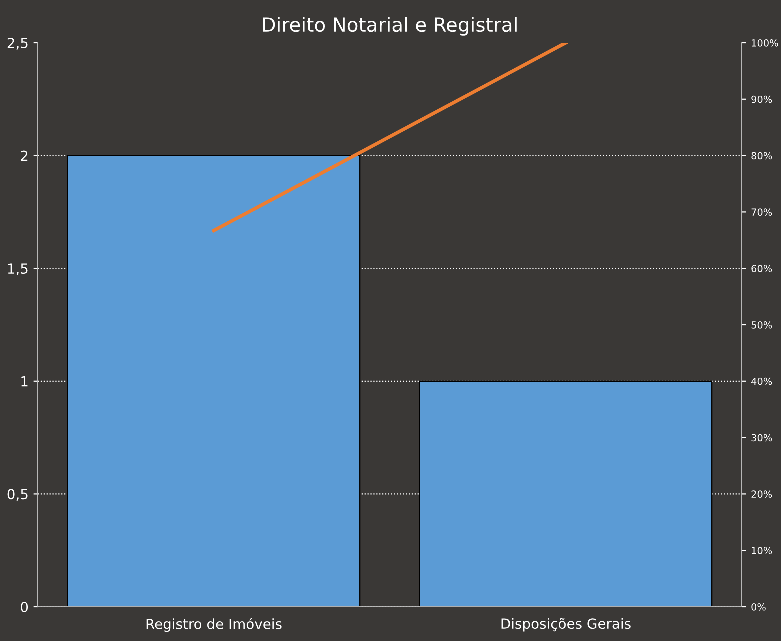  What do you see at coordinates (762, 325) in the screenshot?
I see `y2-tick-label: 50%` at bounding box center [762, 325].